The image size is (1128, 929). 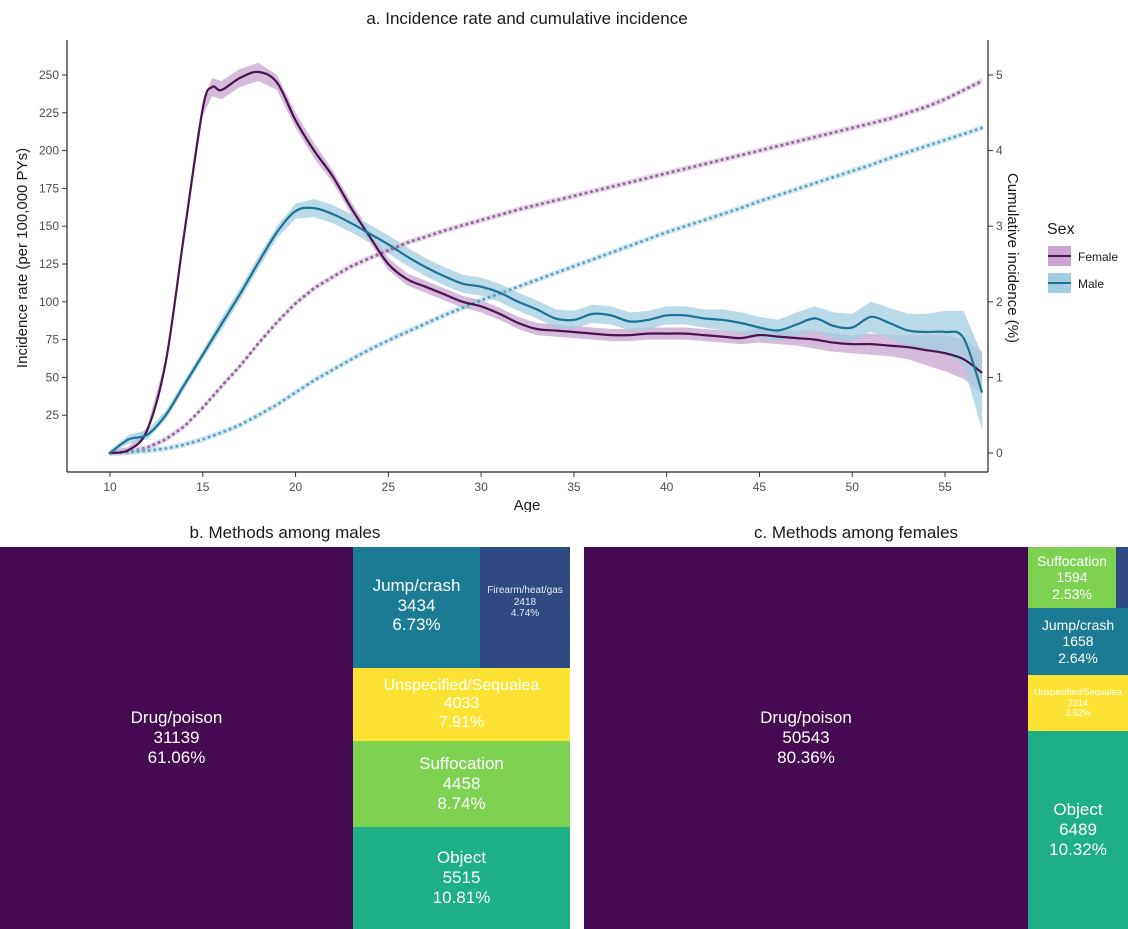 I want to click on y-tick-label: 50, so click(x=53, y=377).